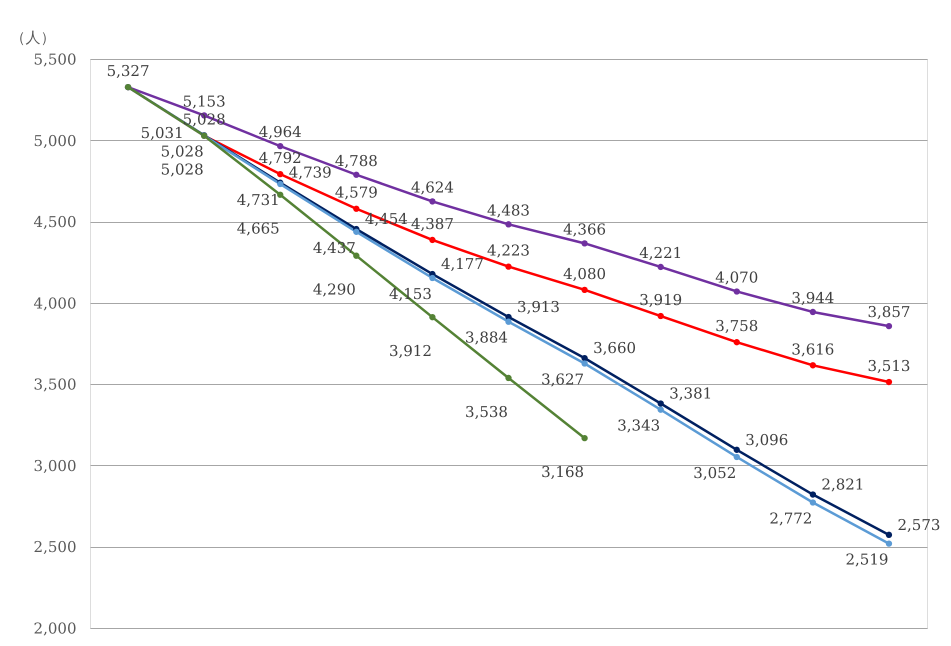 The image size is (951, 646). I want to click on data-label: 3,343, so click(638, 425).